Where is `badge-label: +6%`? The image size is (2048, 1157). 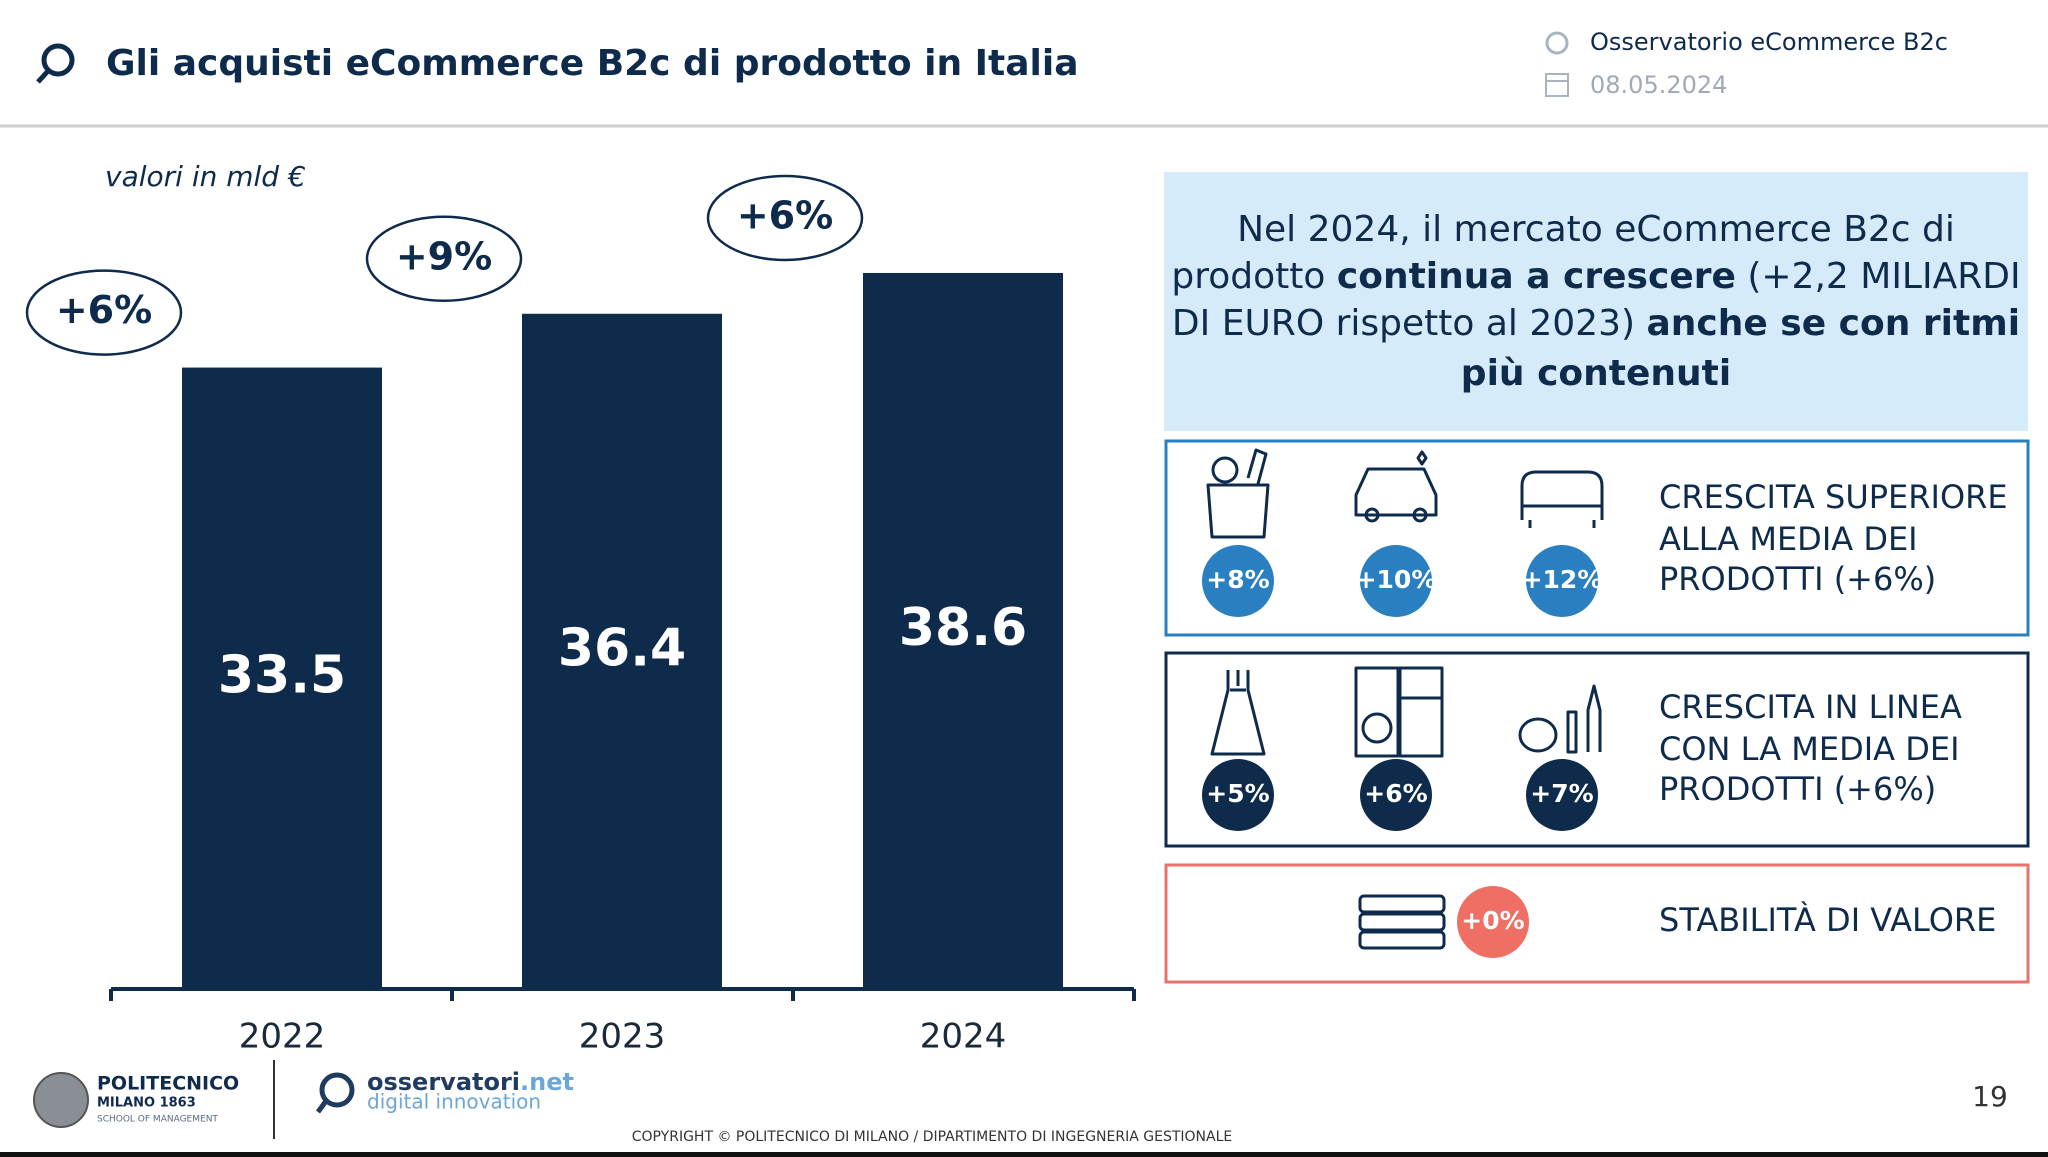 badge-label: +6% is located at coordinates (1395, 793).